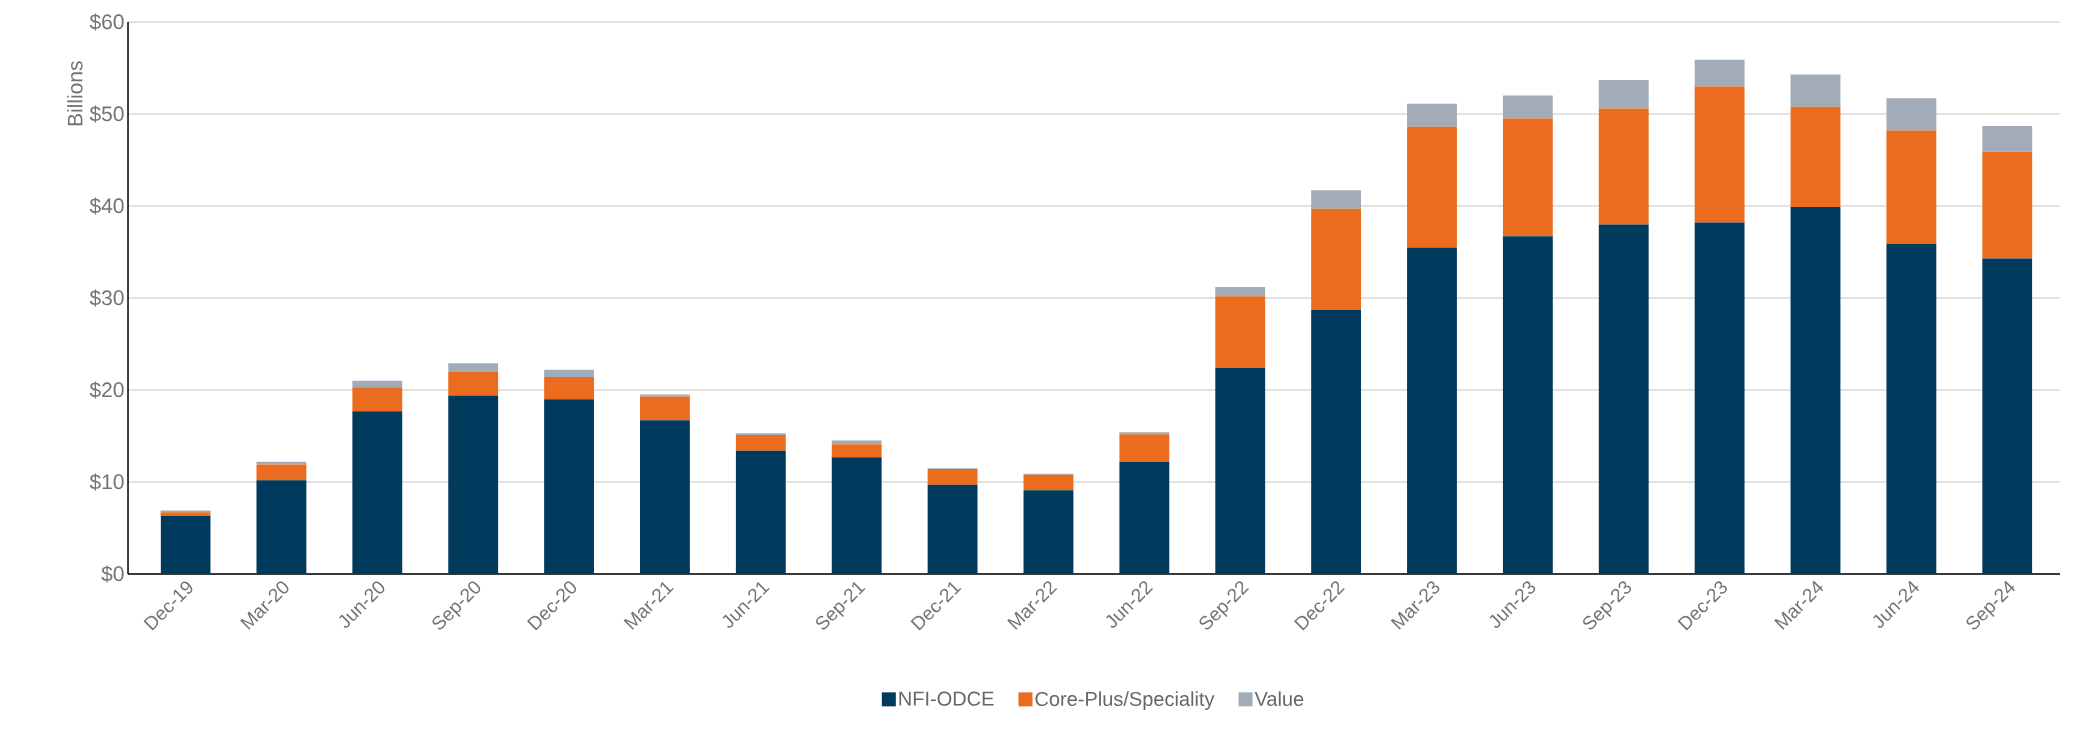 Image resolution: width=2078 pixels, height=741 pixels. Describe the element at coordinates (106, 114) in the screenshot. I see `y-tick-label: $50` at that location.